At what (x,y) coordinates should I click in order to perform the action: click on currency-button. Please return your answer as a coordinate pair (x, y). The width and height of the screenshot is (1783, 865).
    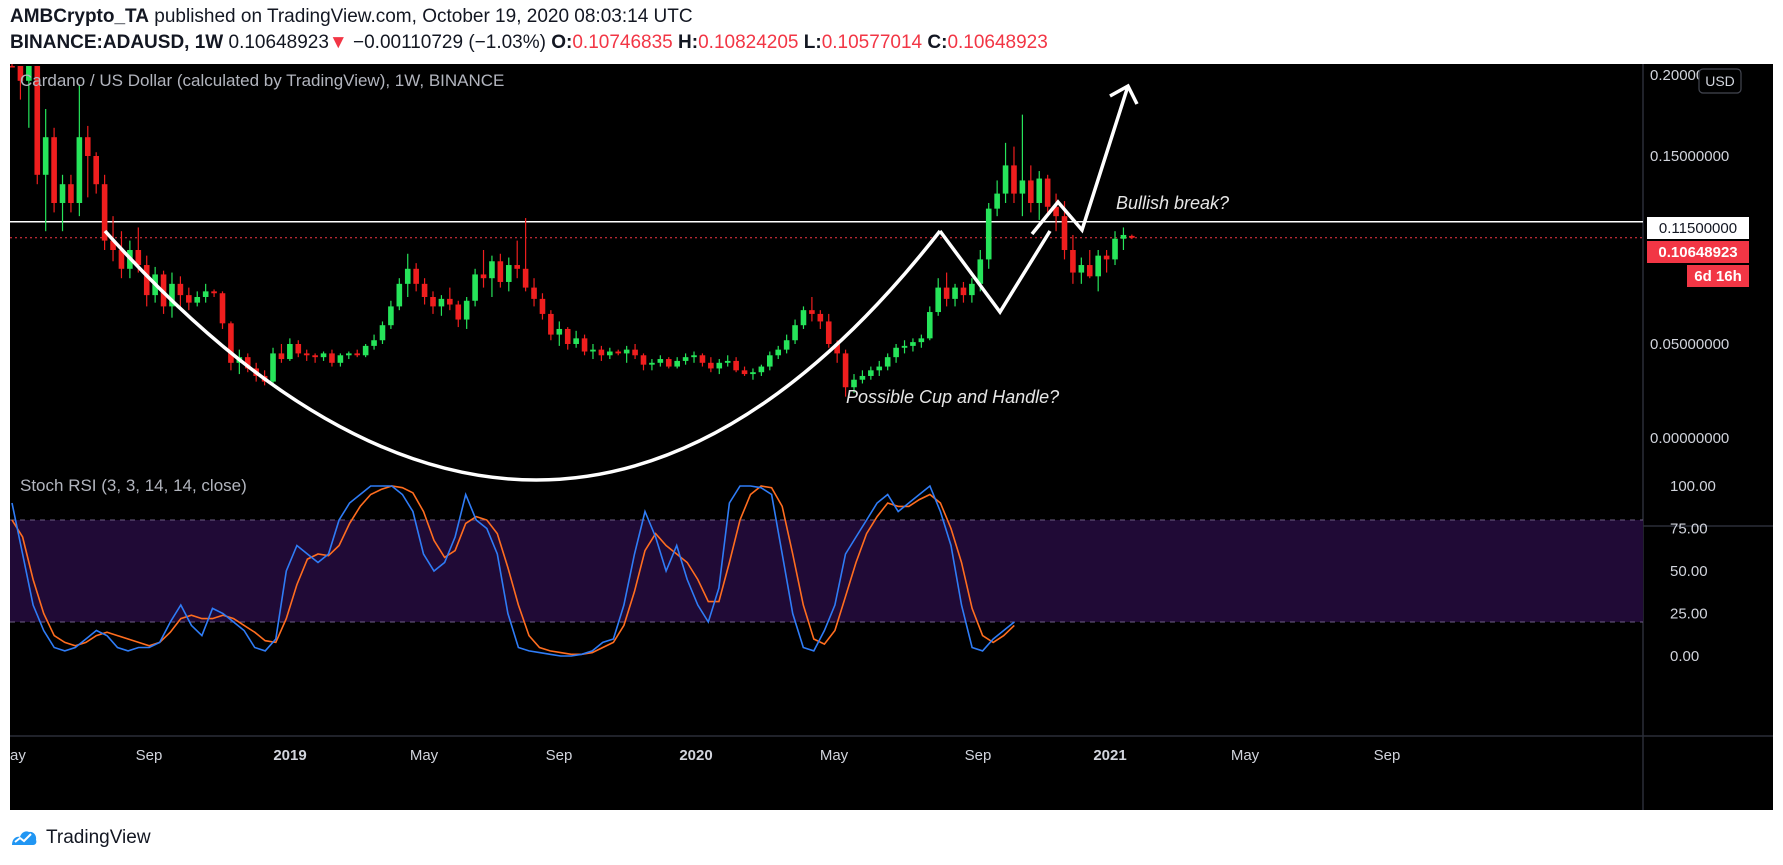
    Looking at the image, I should click on (1720, 81).